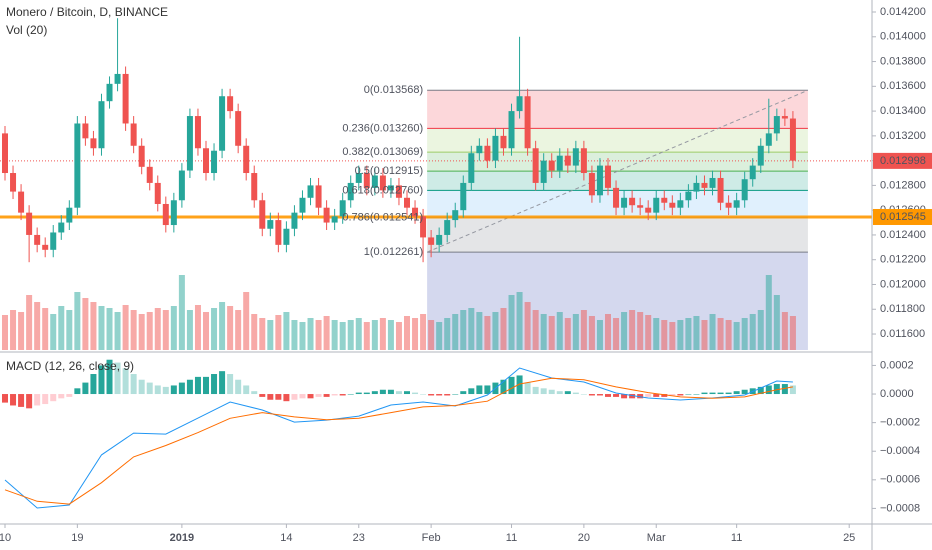 This screenshot has height=550, width=932. I want to click on y-tick-label: −0.0004, so click(900, 451).